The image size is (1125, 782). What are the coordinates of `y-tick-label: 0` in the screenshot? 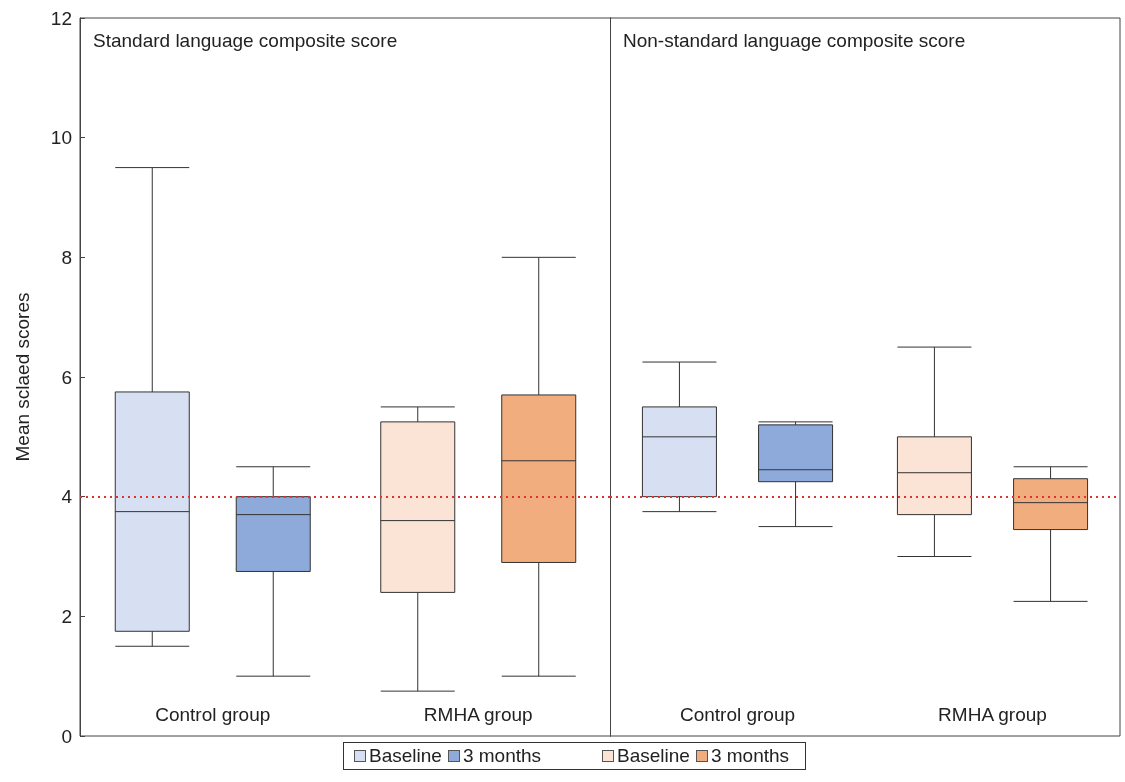 It's located at (66, 736).